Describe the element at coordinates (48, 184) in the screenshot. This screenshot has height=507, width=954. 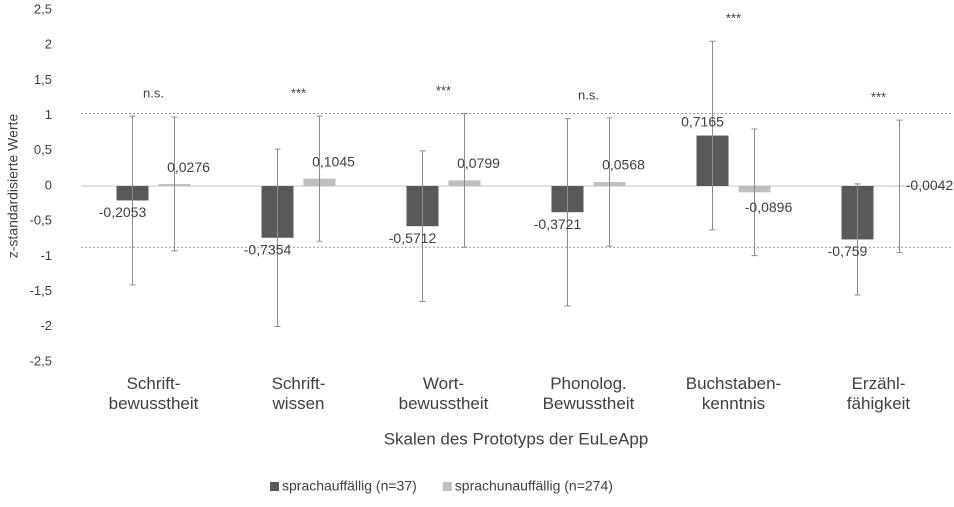
I see `y-tick-label: 0` at that location.